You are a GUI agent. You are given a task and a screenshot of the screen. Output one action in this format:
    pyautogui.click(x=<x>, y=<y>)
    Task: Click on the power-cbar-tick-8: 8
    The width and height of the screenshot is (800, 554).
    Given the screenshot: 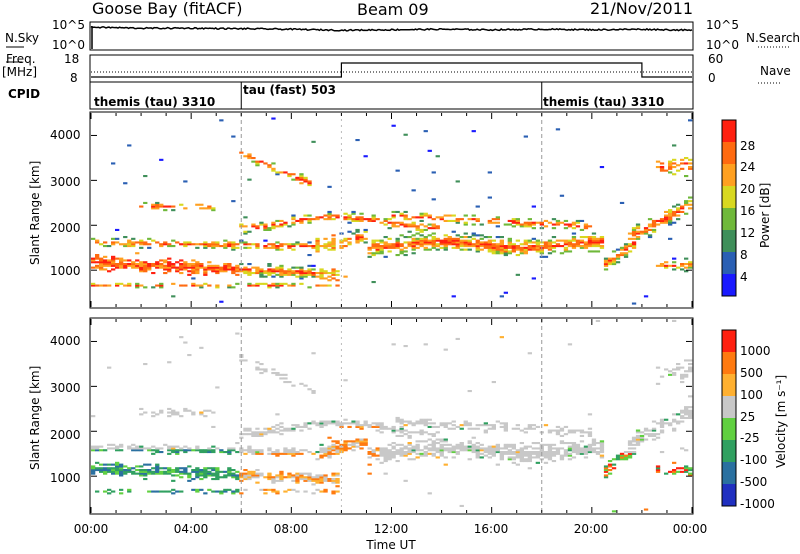 What is the action you would take?
    pyautogui.click(x=744, y=255)
    